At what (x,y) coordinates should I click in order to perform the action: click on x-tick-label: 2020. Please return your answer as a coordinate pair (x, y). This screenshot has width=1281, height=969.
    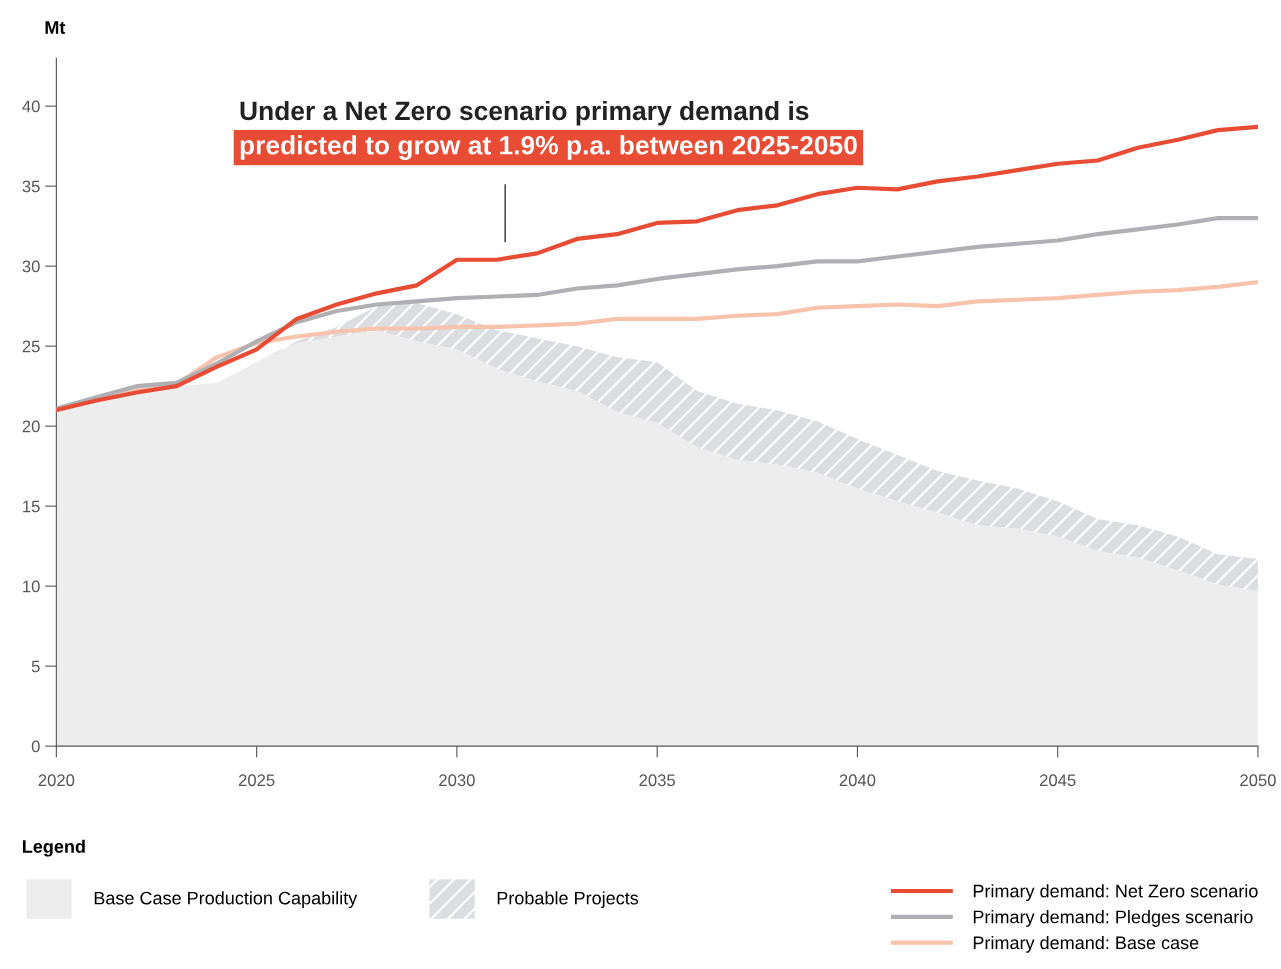
    Looking at the image, I should click on (56, 780).